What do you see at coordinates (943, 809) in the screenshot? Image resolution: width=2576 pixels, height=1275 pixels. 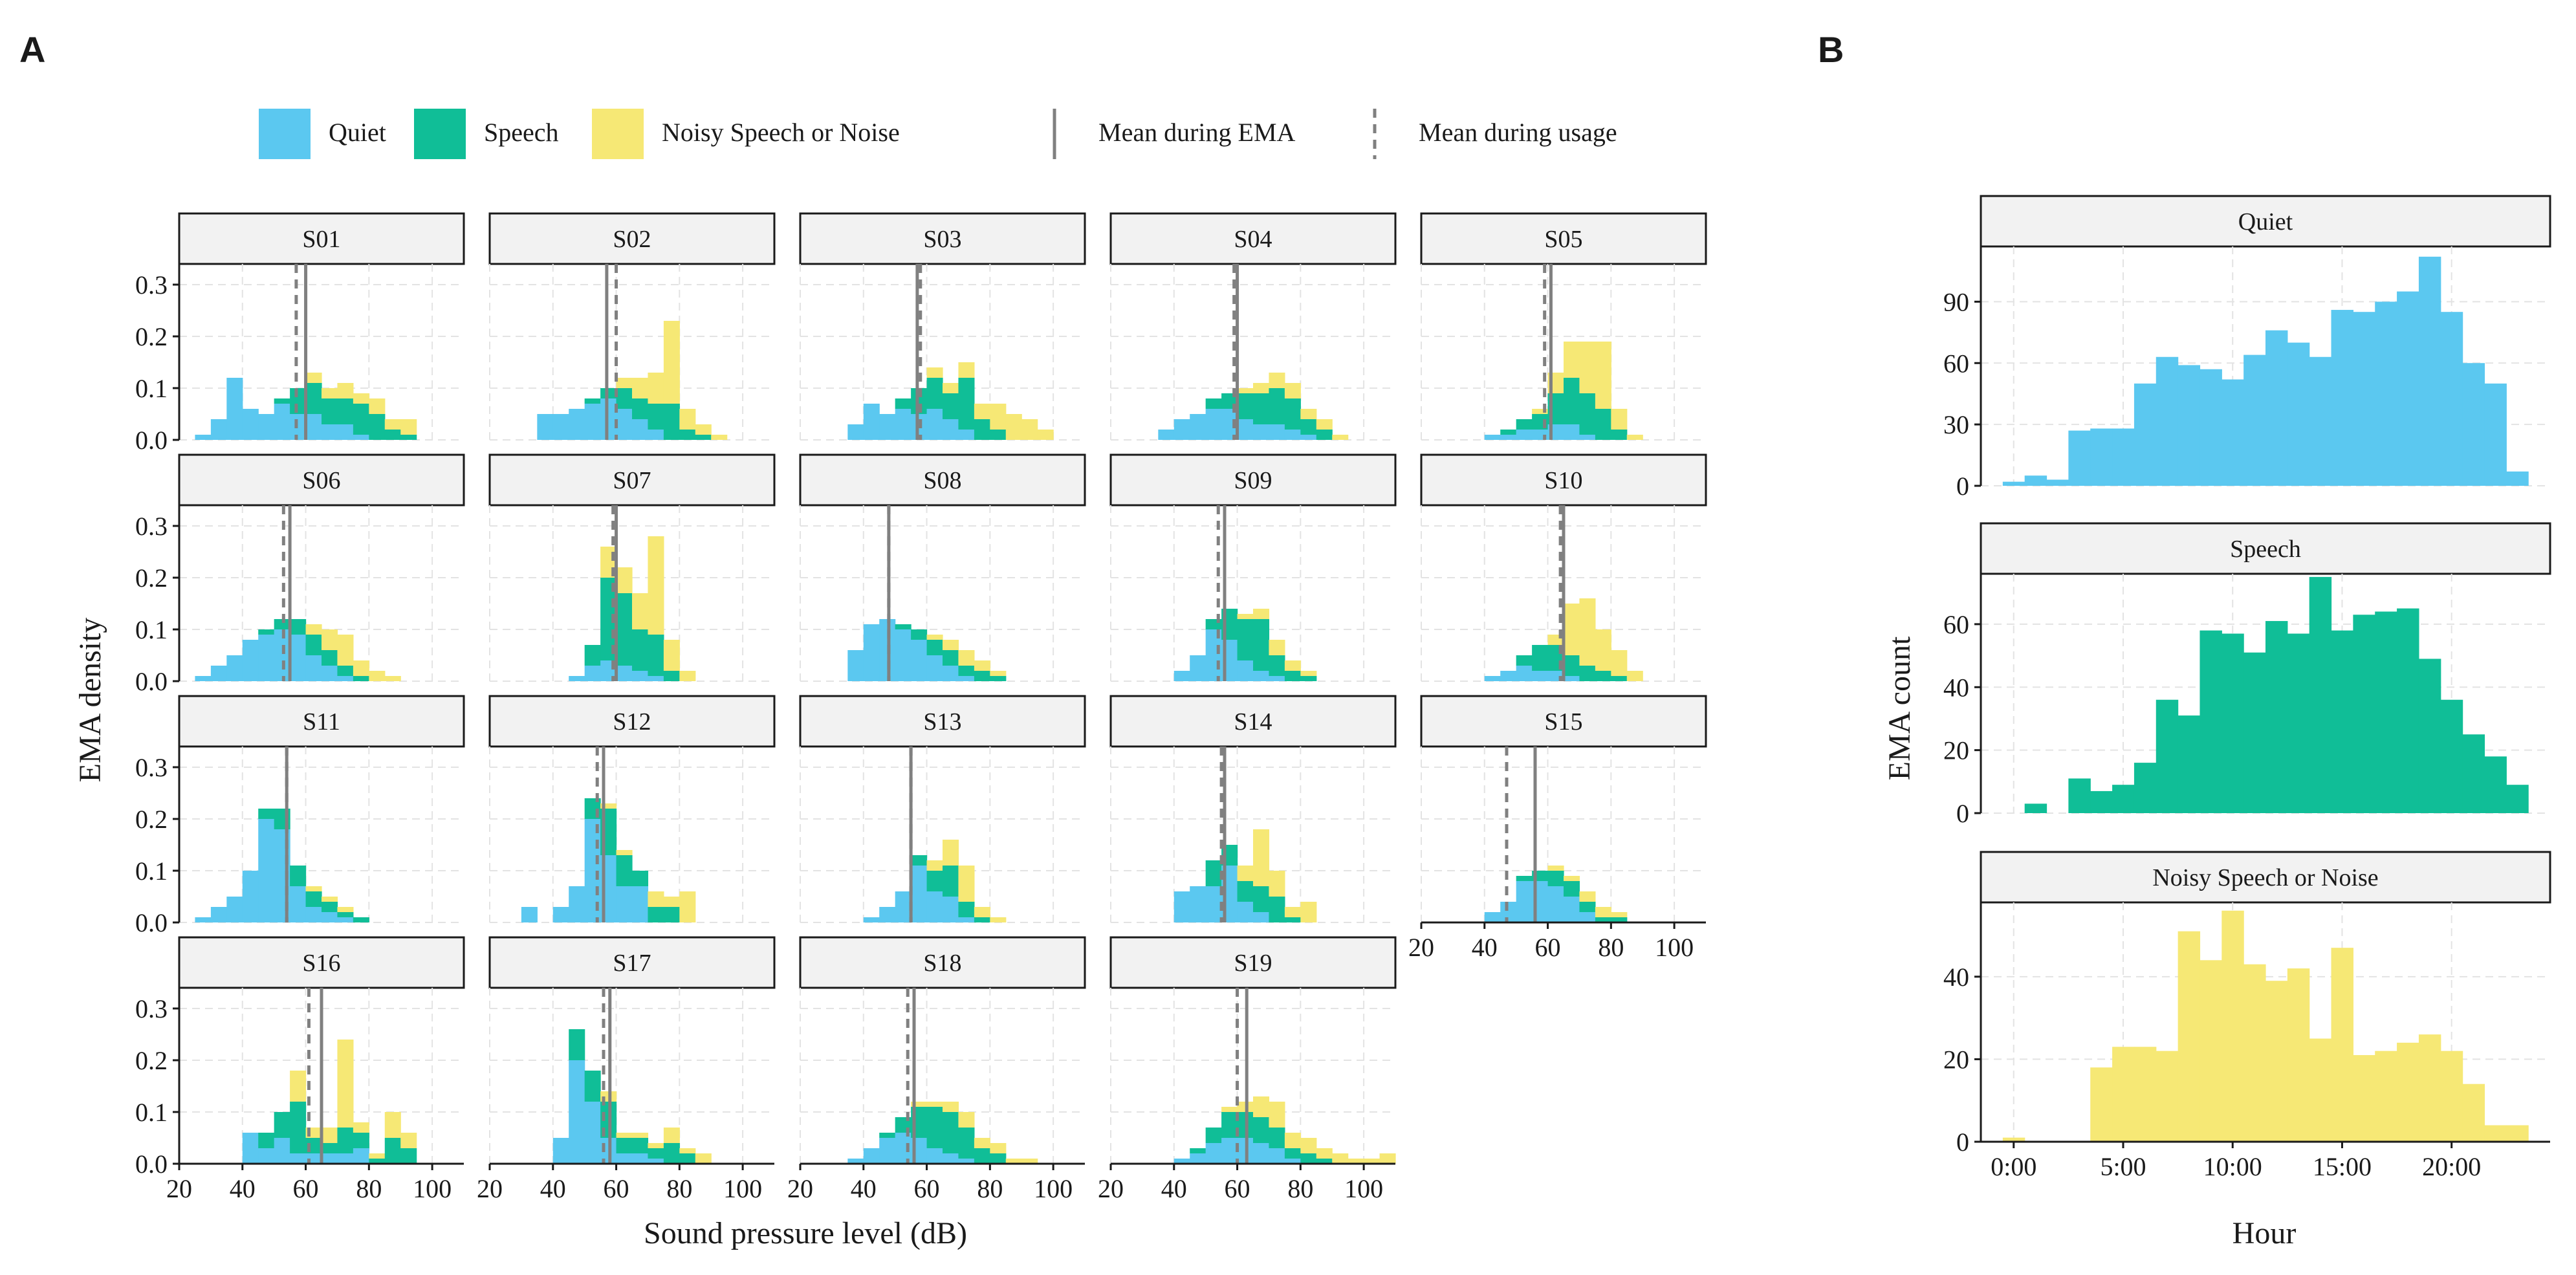 I see `facet-s13: S13` at bounding box center [943, 809].